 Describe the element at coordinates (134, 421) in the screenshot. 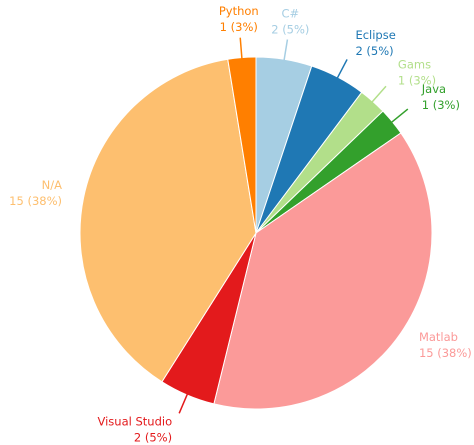

I see `slice-label: Visual Studio` at that location.